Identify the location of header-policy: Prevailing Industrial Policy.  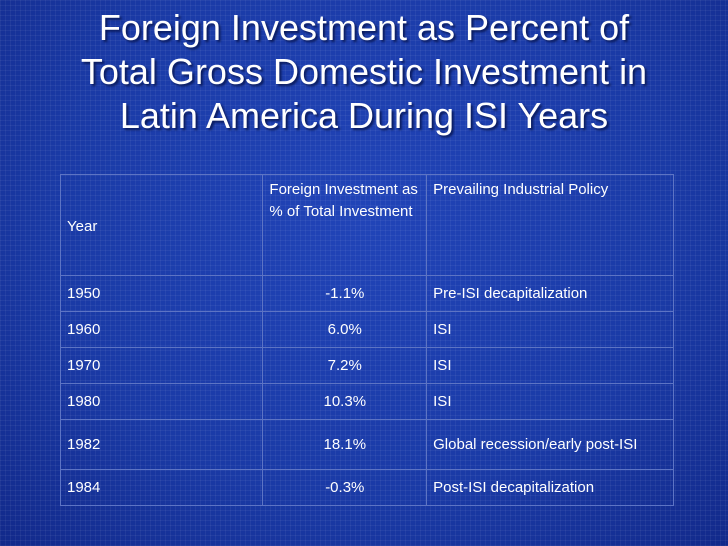
(550, 225).